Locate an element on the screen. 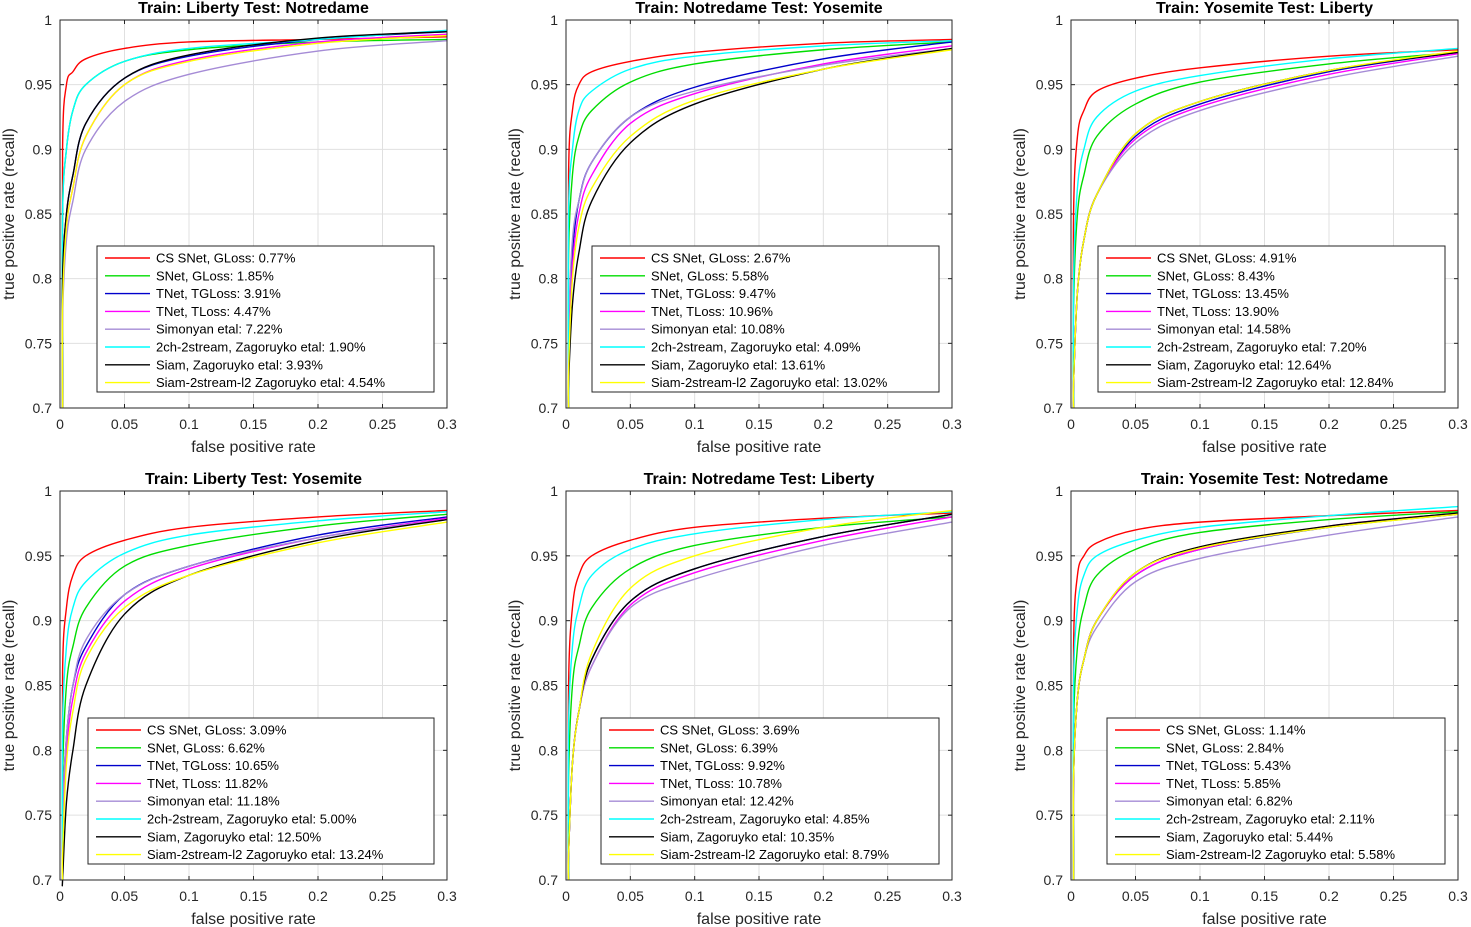  chart-title: Train: Notredame Test: Yosemite is located at coordinates (758, 8).